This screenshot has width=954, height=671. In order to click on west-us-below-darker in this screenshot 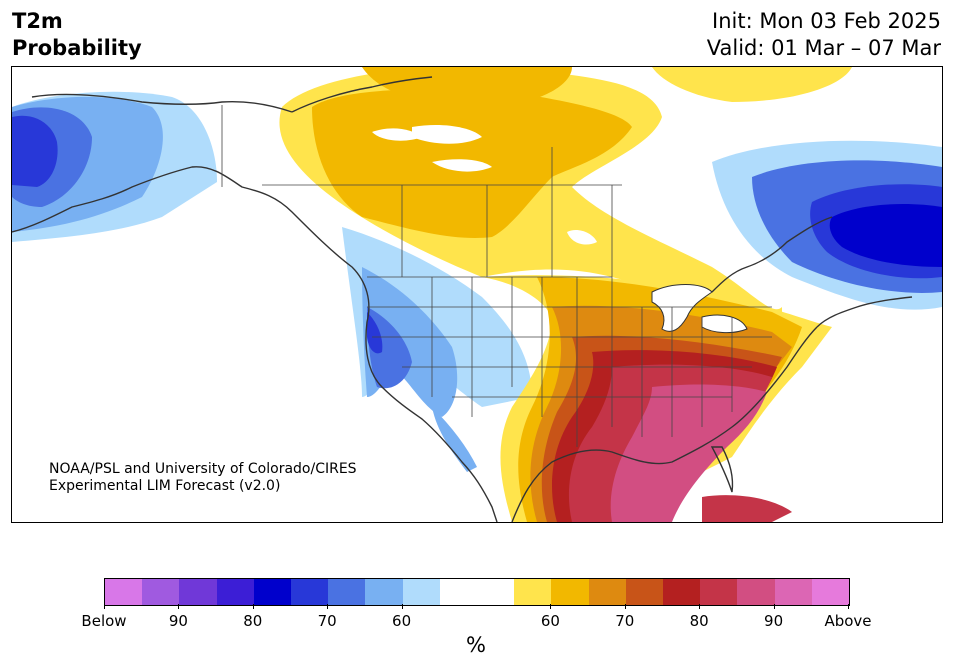, I will do `click(375, 333)`.